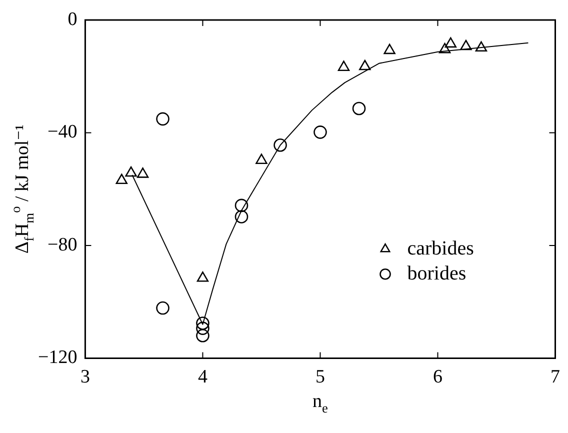  I want to click on y-tick-label: −80, so click(62, 245).